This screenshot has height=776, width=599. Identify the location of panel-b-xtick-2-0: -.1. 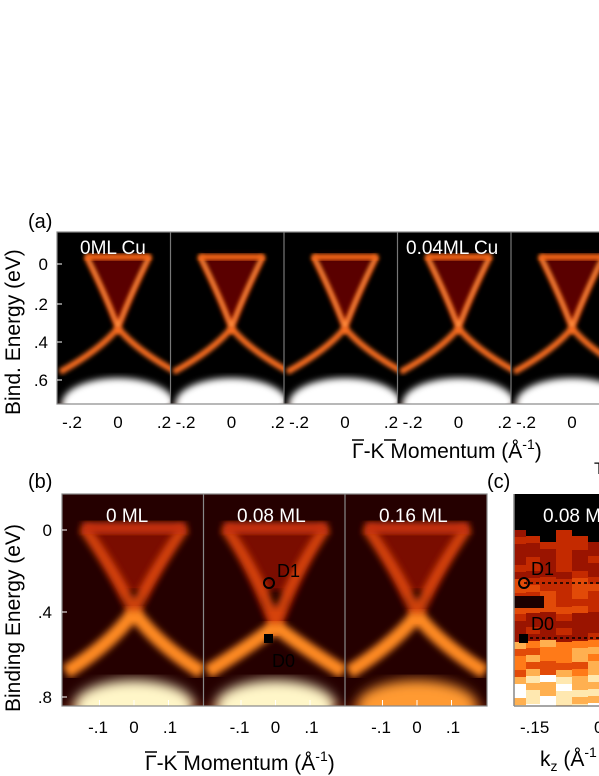
(381, 727).